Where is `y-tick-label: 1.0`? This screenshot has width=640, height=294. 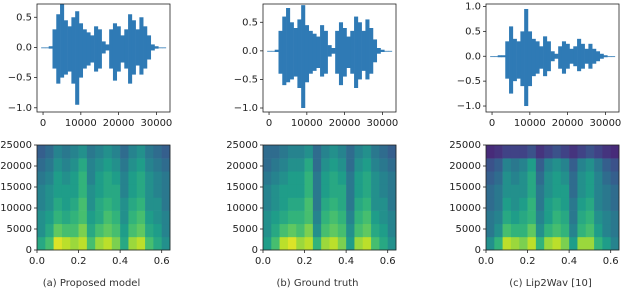 y-tick-label: 1.0 is located at coordinates (473, 6).